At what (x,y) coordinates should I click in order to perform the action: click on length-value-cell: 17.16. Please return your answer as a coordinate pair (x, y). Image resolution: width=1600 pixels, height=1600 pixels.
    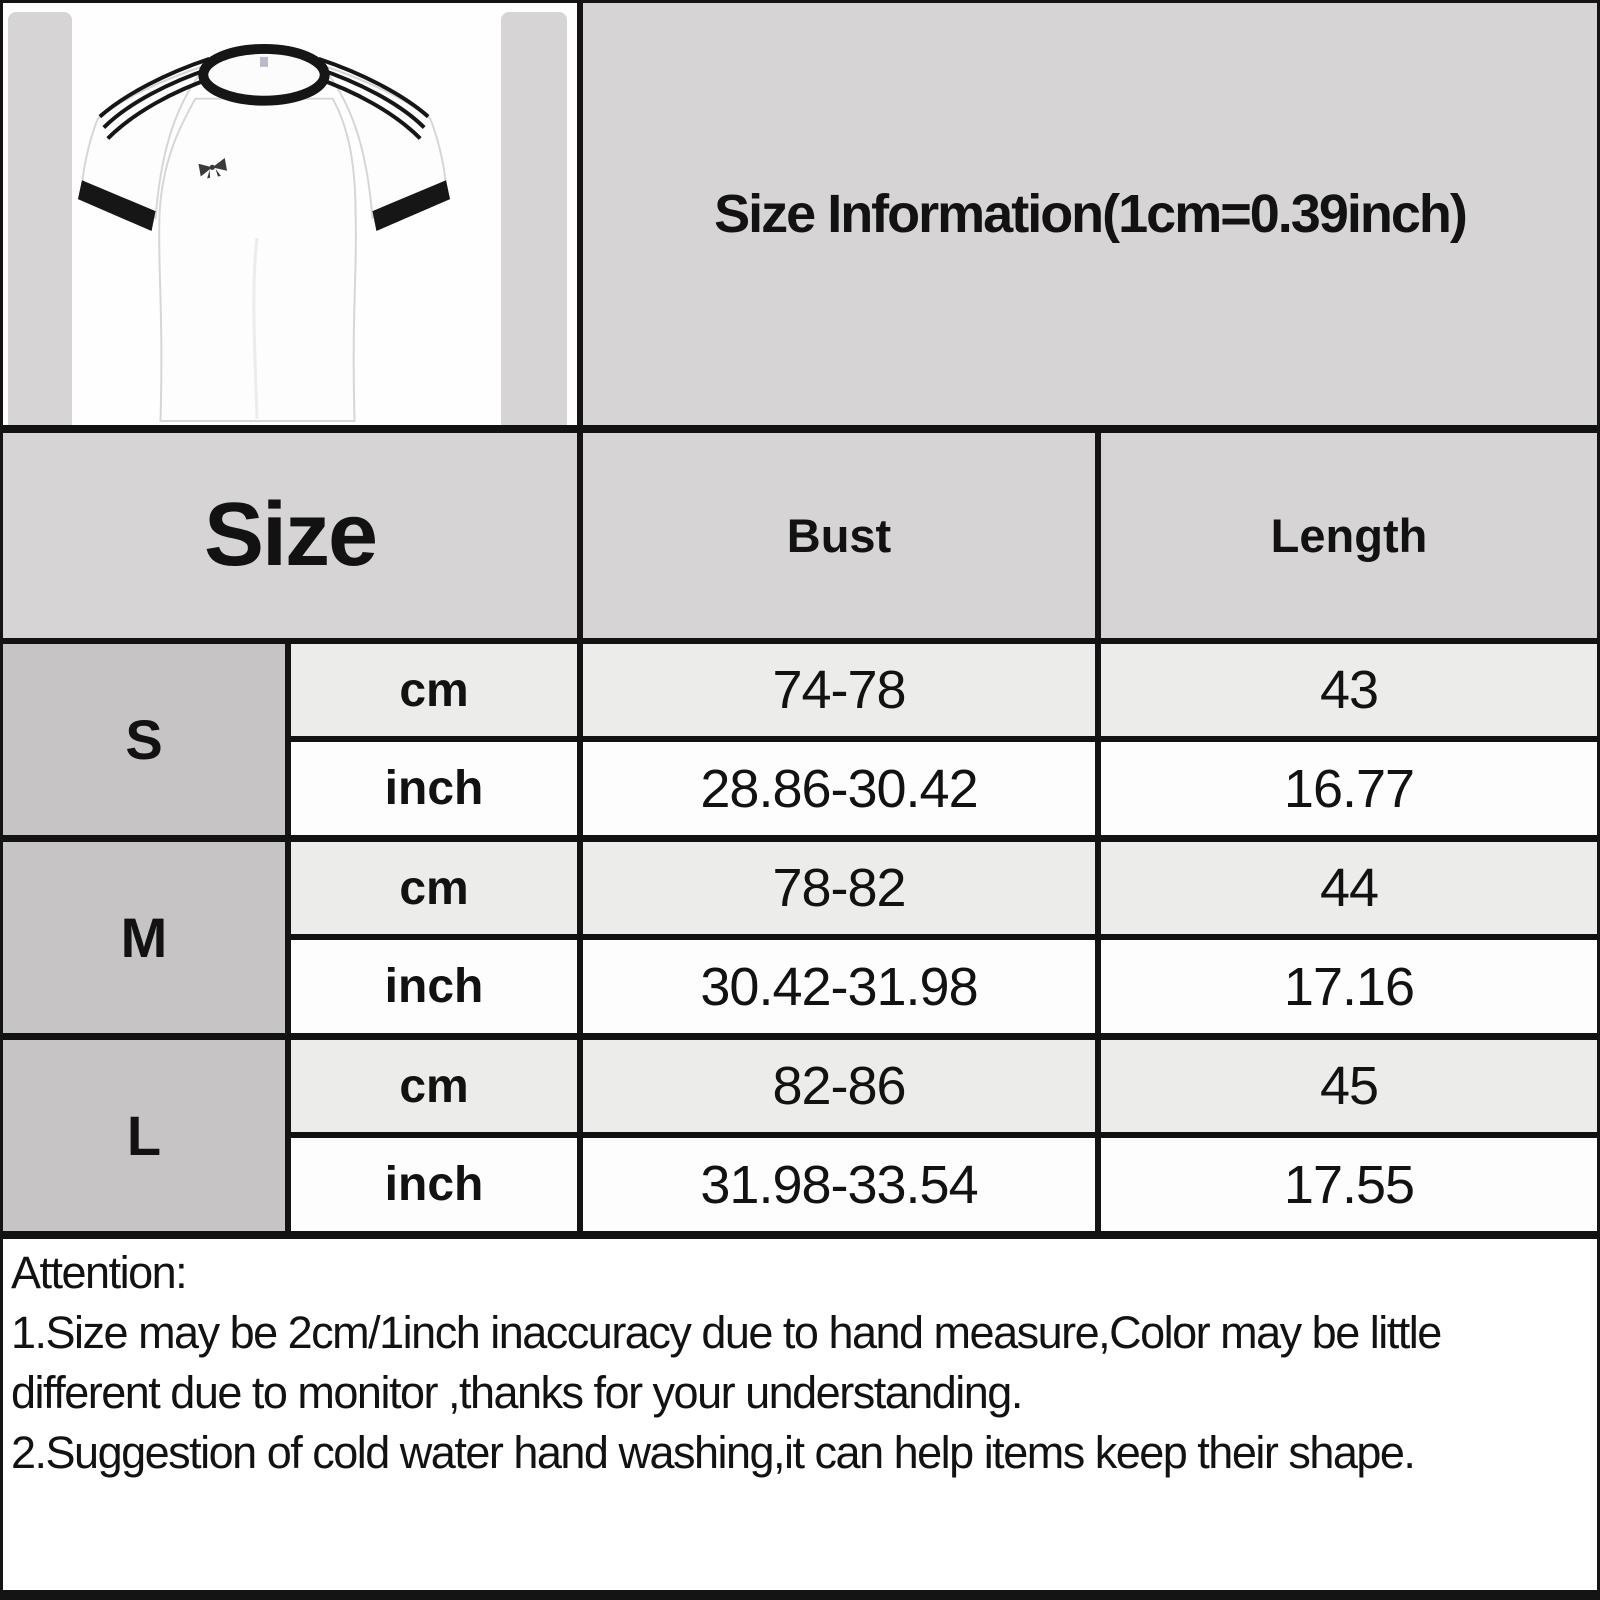
    Looking at the image, I should click on (1349, 986).